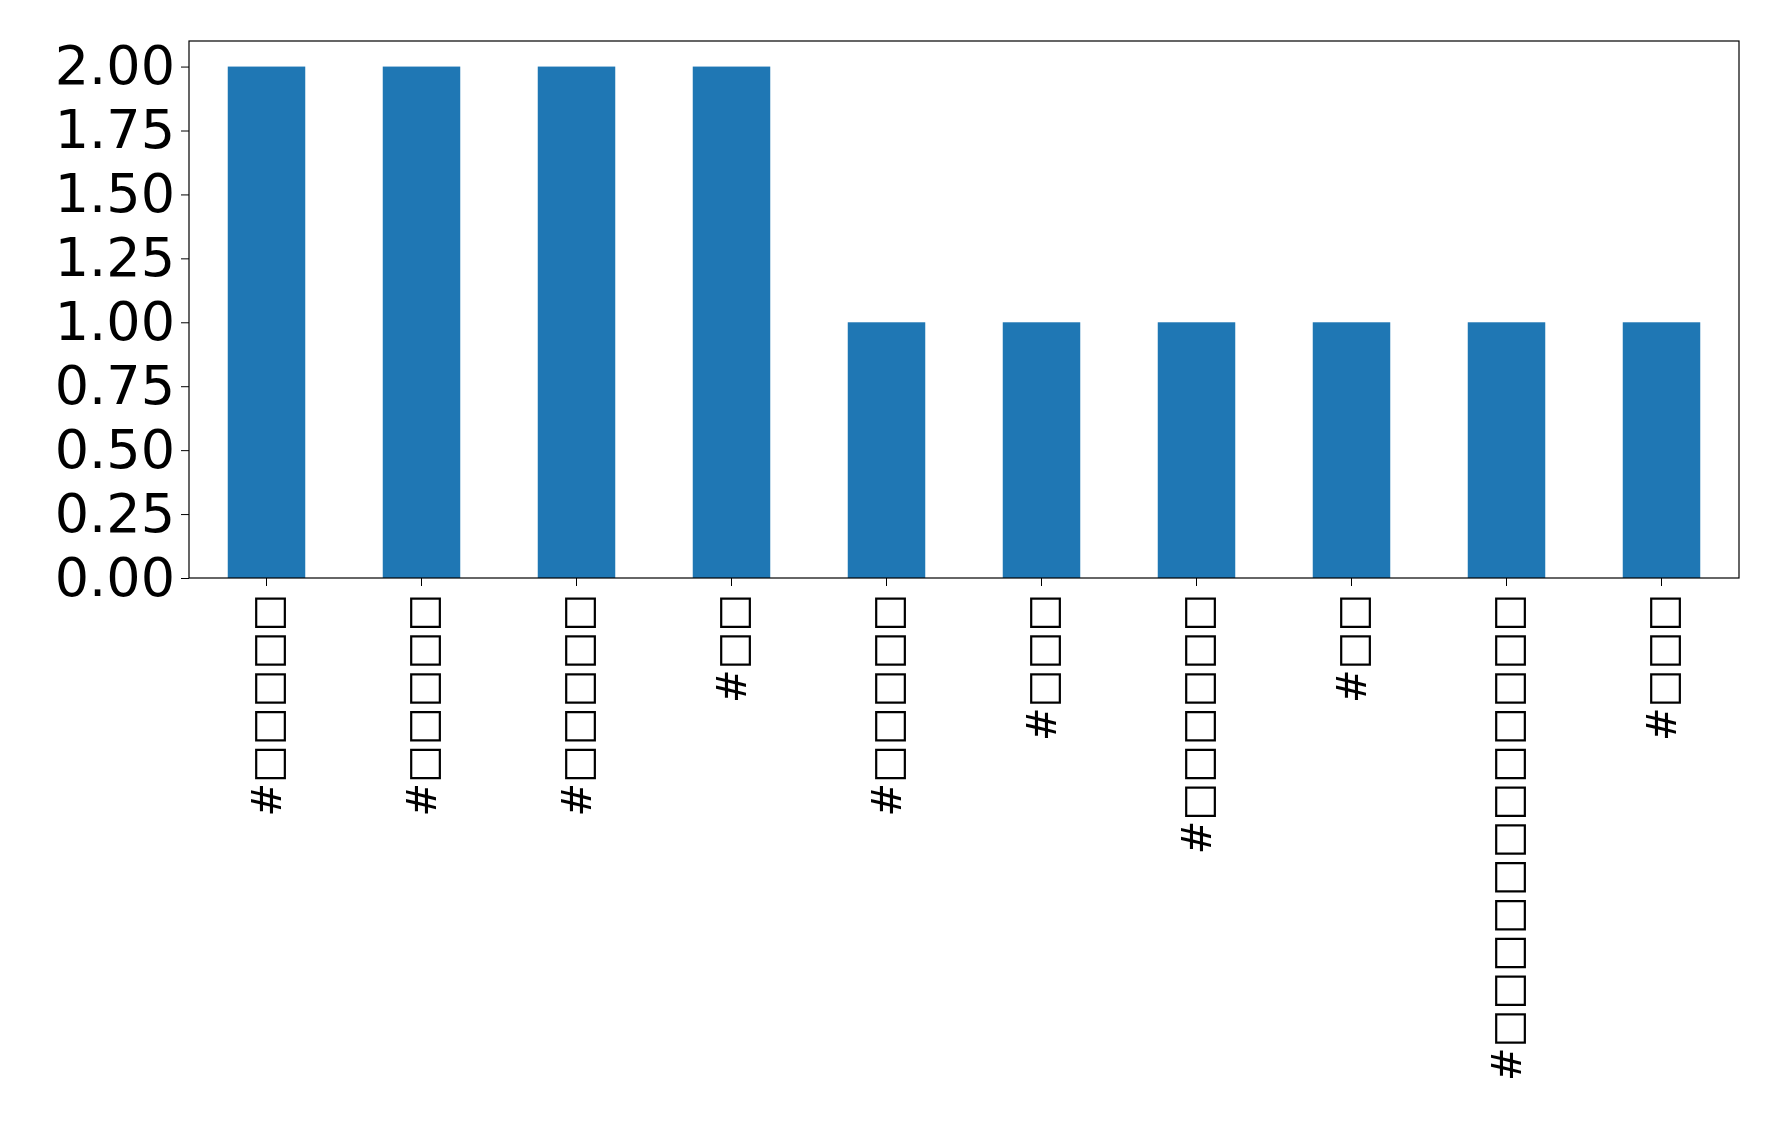  What do you see at coordinates (114, 130) in the screenshot?
I see `y-tick-label: 1.75` at bounding box center [114, 130].